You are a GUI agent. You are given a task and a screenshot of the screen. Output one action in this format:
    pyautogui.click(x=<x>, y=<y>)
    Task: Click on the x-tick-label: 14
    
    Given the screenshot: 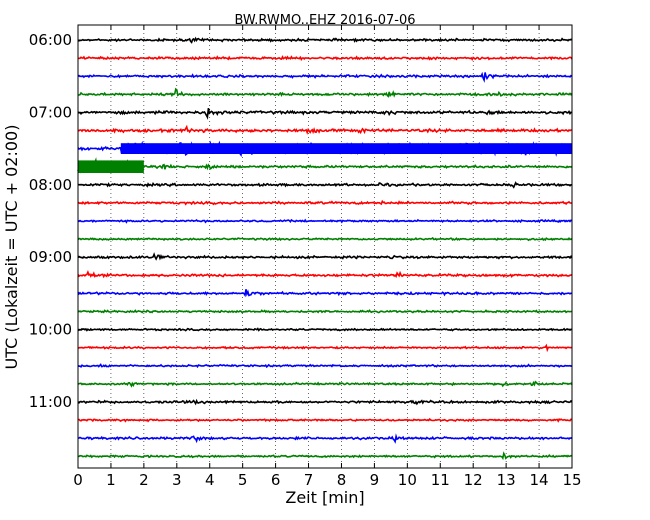 What is the action you would take?
    pyautogui.click(x=539, y=480)
    